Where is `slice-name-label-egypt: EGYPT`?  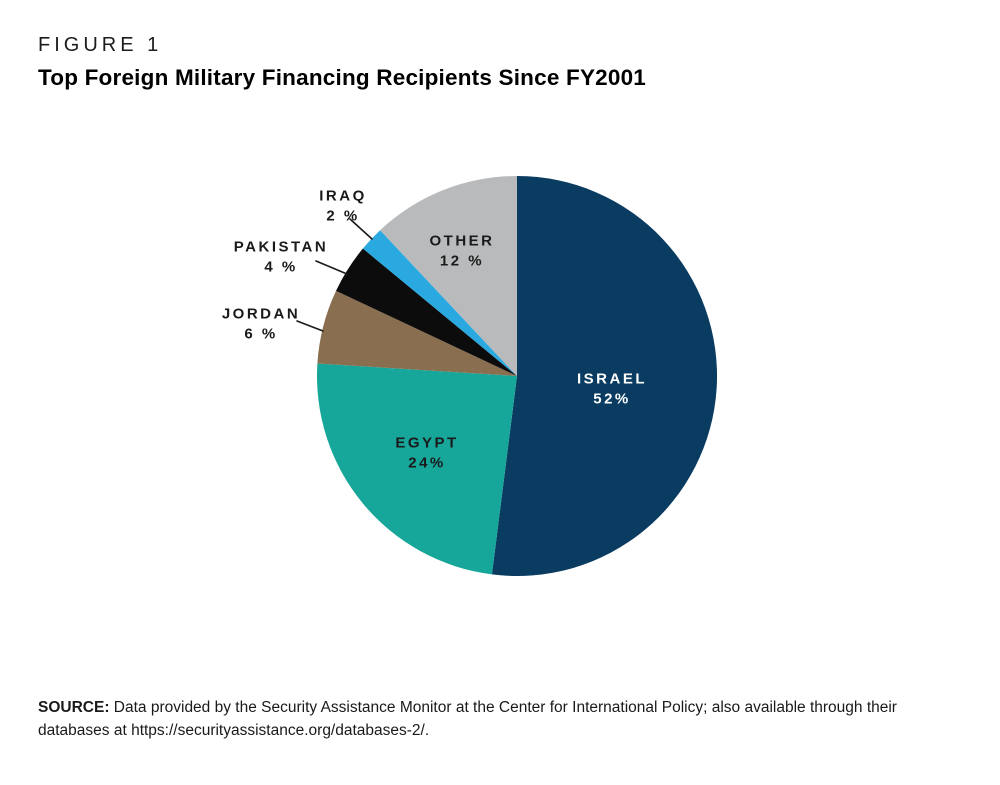
slice-name-label-egypt: EGYPT is located at coordinates (426, 443).